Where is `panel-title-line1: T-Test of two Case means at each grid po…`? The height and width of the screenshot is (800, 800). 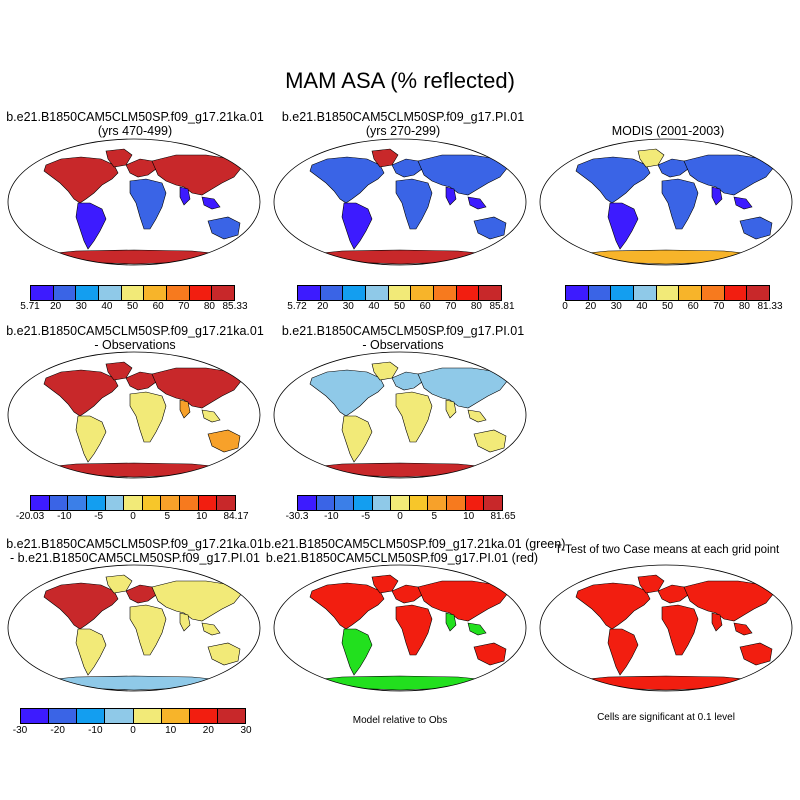
panel-title-line1: T-Test of two Case means at each grid po… is located at coordinates (667, 550).